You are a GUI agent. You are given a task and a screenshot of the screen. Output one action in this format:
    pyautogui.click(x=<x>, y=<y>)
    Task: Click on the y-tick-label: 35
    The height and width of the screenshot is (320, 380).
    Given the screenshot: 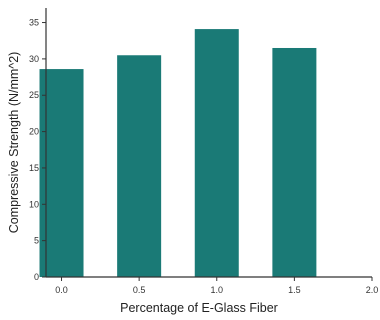 What is the action you would take?
    pyautogui.click(x=34, y=23)
    